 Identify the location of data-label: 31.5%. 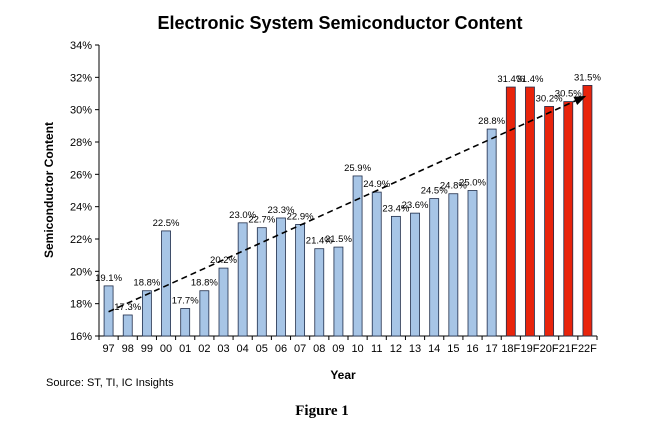
(587, 77).